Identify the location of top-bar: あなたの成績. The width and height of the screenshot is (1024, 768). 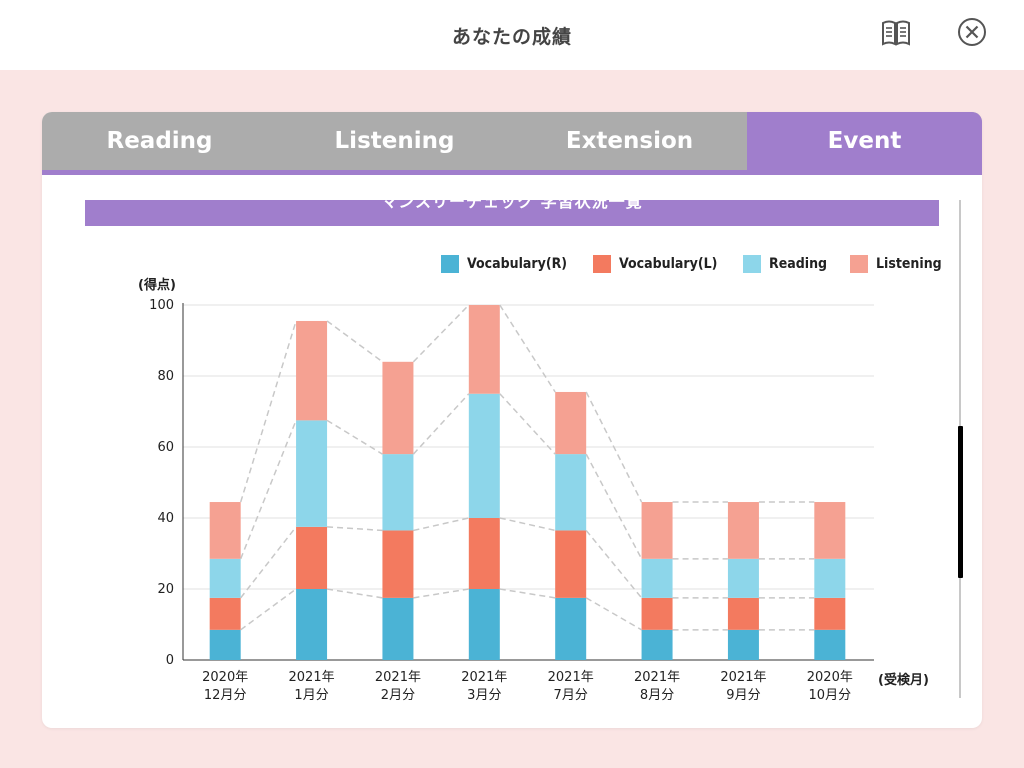
(512, 35).